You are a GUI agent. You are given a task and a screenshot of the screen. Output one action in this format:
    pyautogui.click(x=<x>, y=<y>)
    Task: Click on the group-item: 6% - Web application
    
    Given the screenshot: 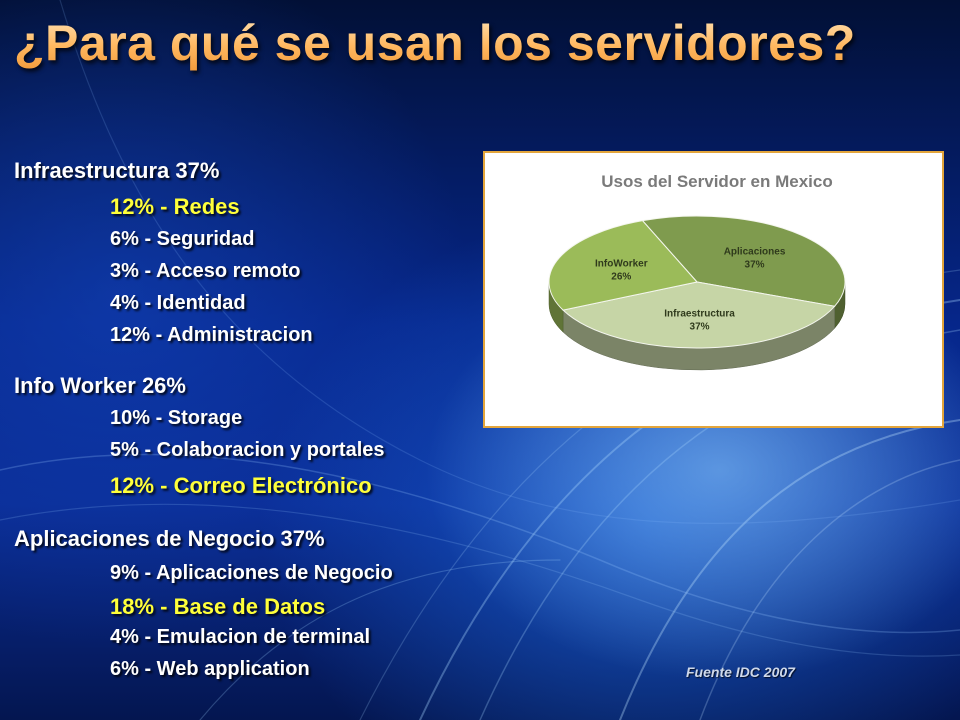 What is the action you would take?
    pyautogui.click(x=210, y=669)
    